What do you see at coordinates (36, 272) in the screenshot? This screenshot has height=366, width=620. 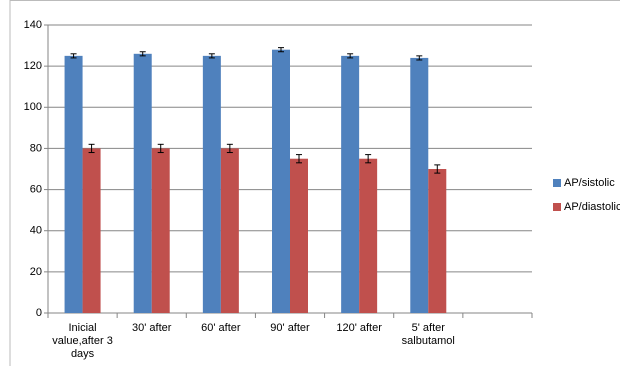 I see `y-tick-label: 20` at bounding box center [36, 272].